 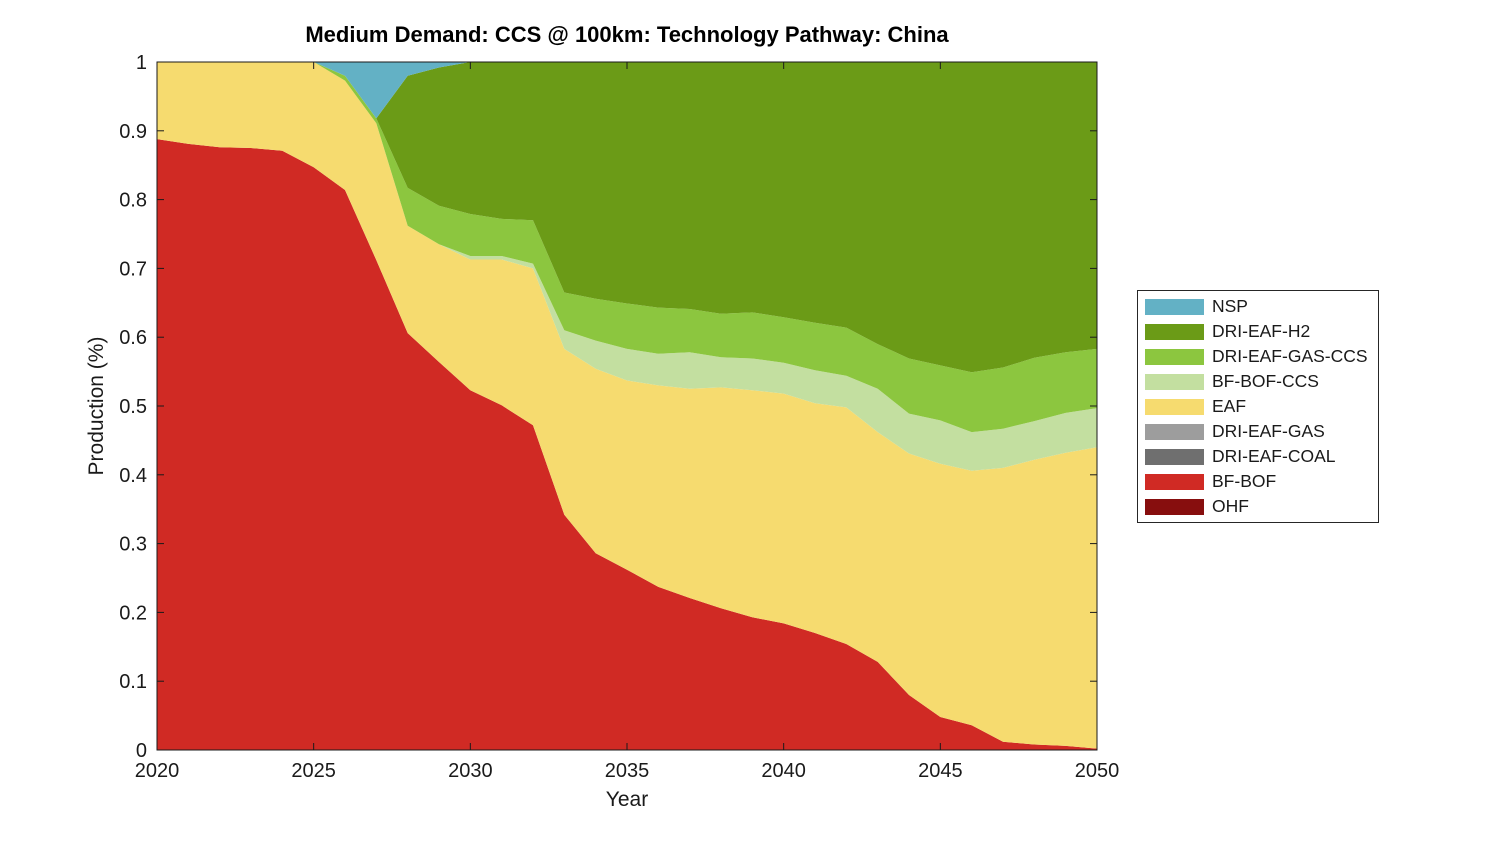 What do you see at coordinates (1268, 430) in the screenshot?
I see `legend-label: DRI-EAF-GAS` at bounding box center [1268, 430].